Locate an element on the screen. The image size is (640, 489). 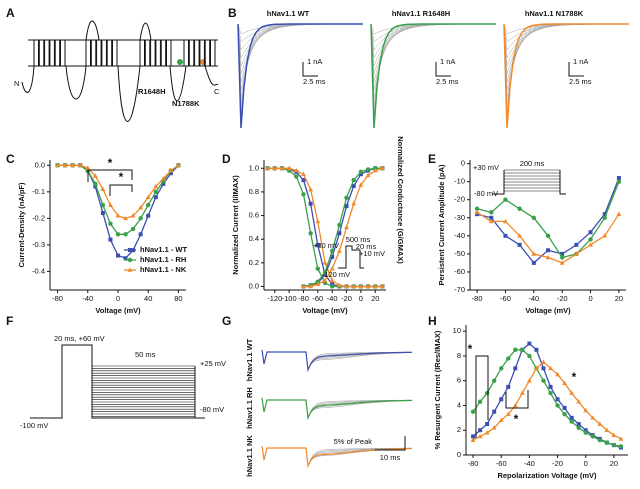
y-tick-label: -0.2 is located at coordinates (38, 217).